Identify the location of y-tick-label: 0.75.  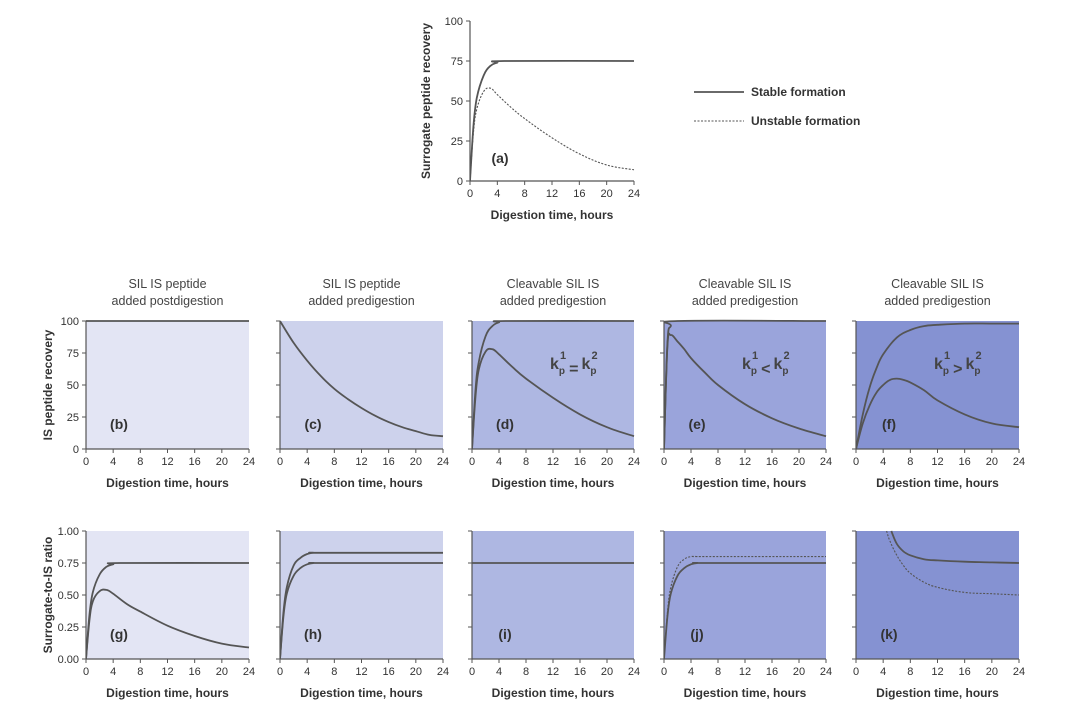
(68, 564).